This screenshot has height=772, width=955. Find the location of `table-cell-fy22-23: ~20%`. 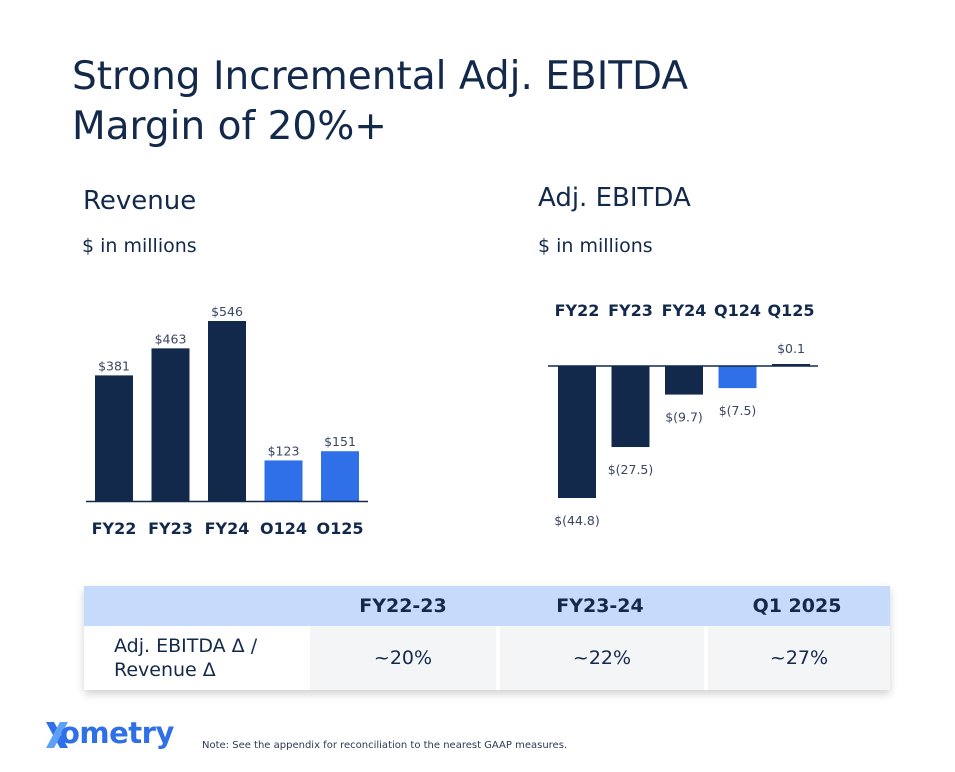

table-cell-fy22-23: ~20% is located at coordinates (403, 658).